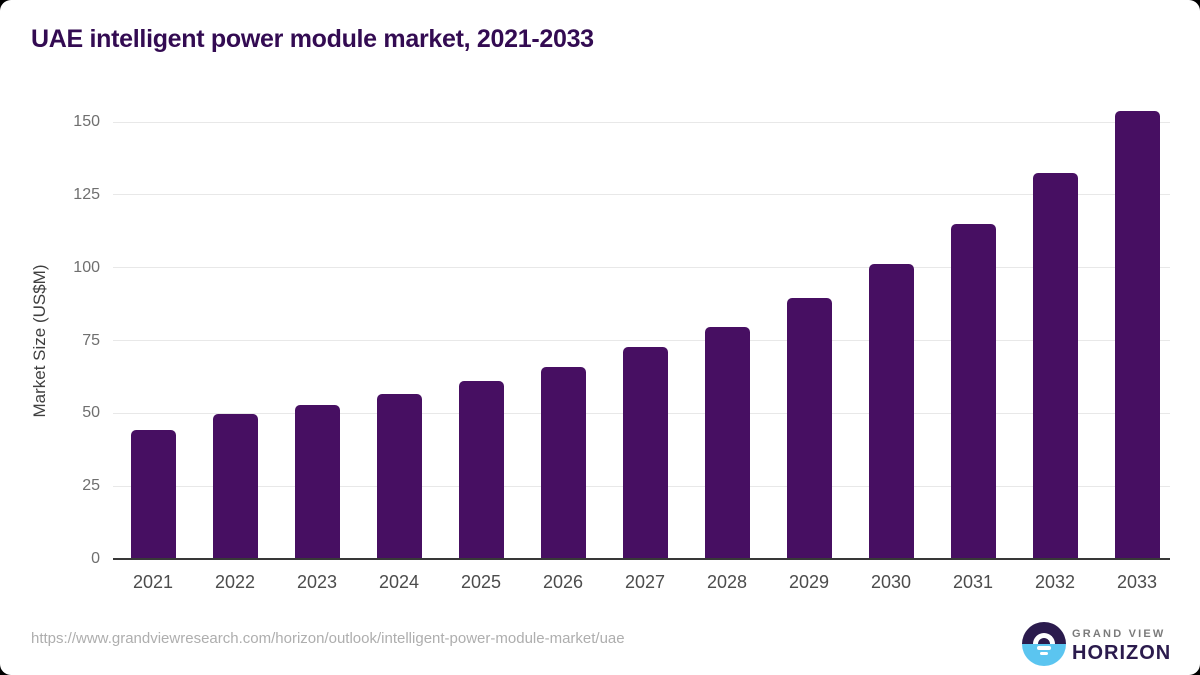 This screenshot has width=1200, height=675. I want to click on x-tick-label: 2022, so click(235, 582).